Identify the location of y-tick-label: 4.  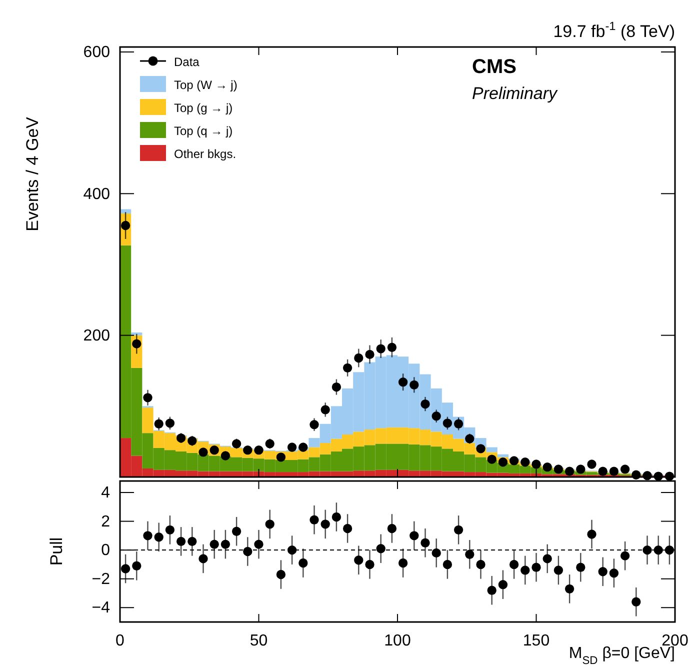
(105, 493).